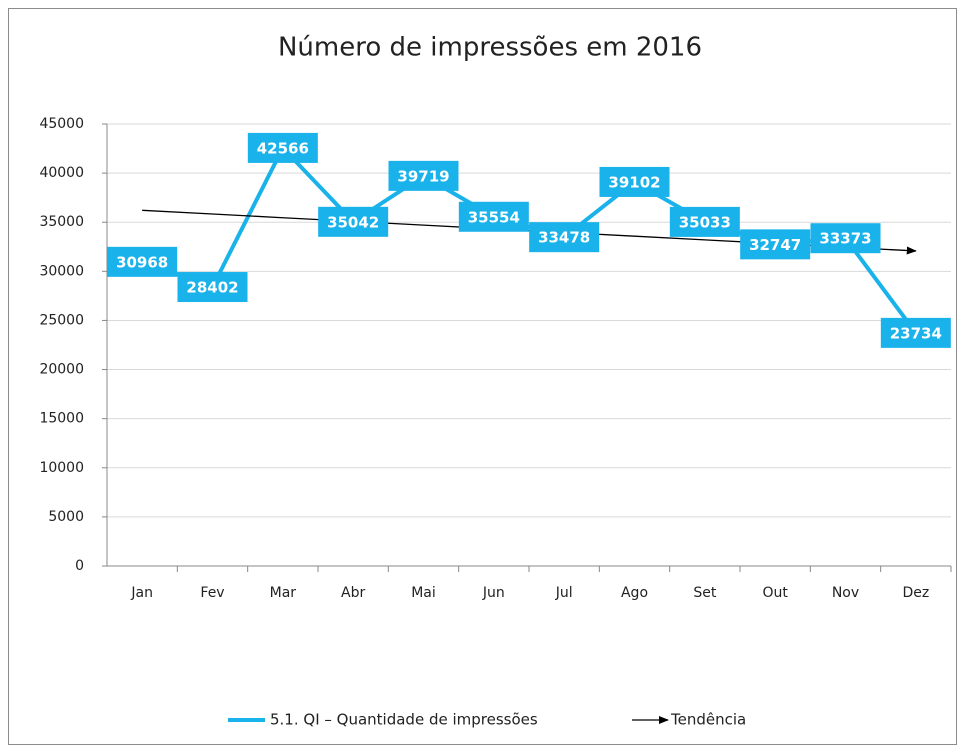  What do you see at coordinates (79, 566) in the screenshot?
I see `y-tick-label: 0` at bounding box center [79, 566].